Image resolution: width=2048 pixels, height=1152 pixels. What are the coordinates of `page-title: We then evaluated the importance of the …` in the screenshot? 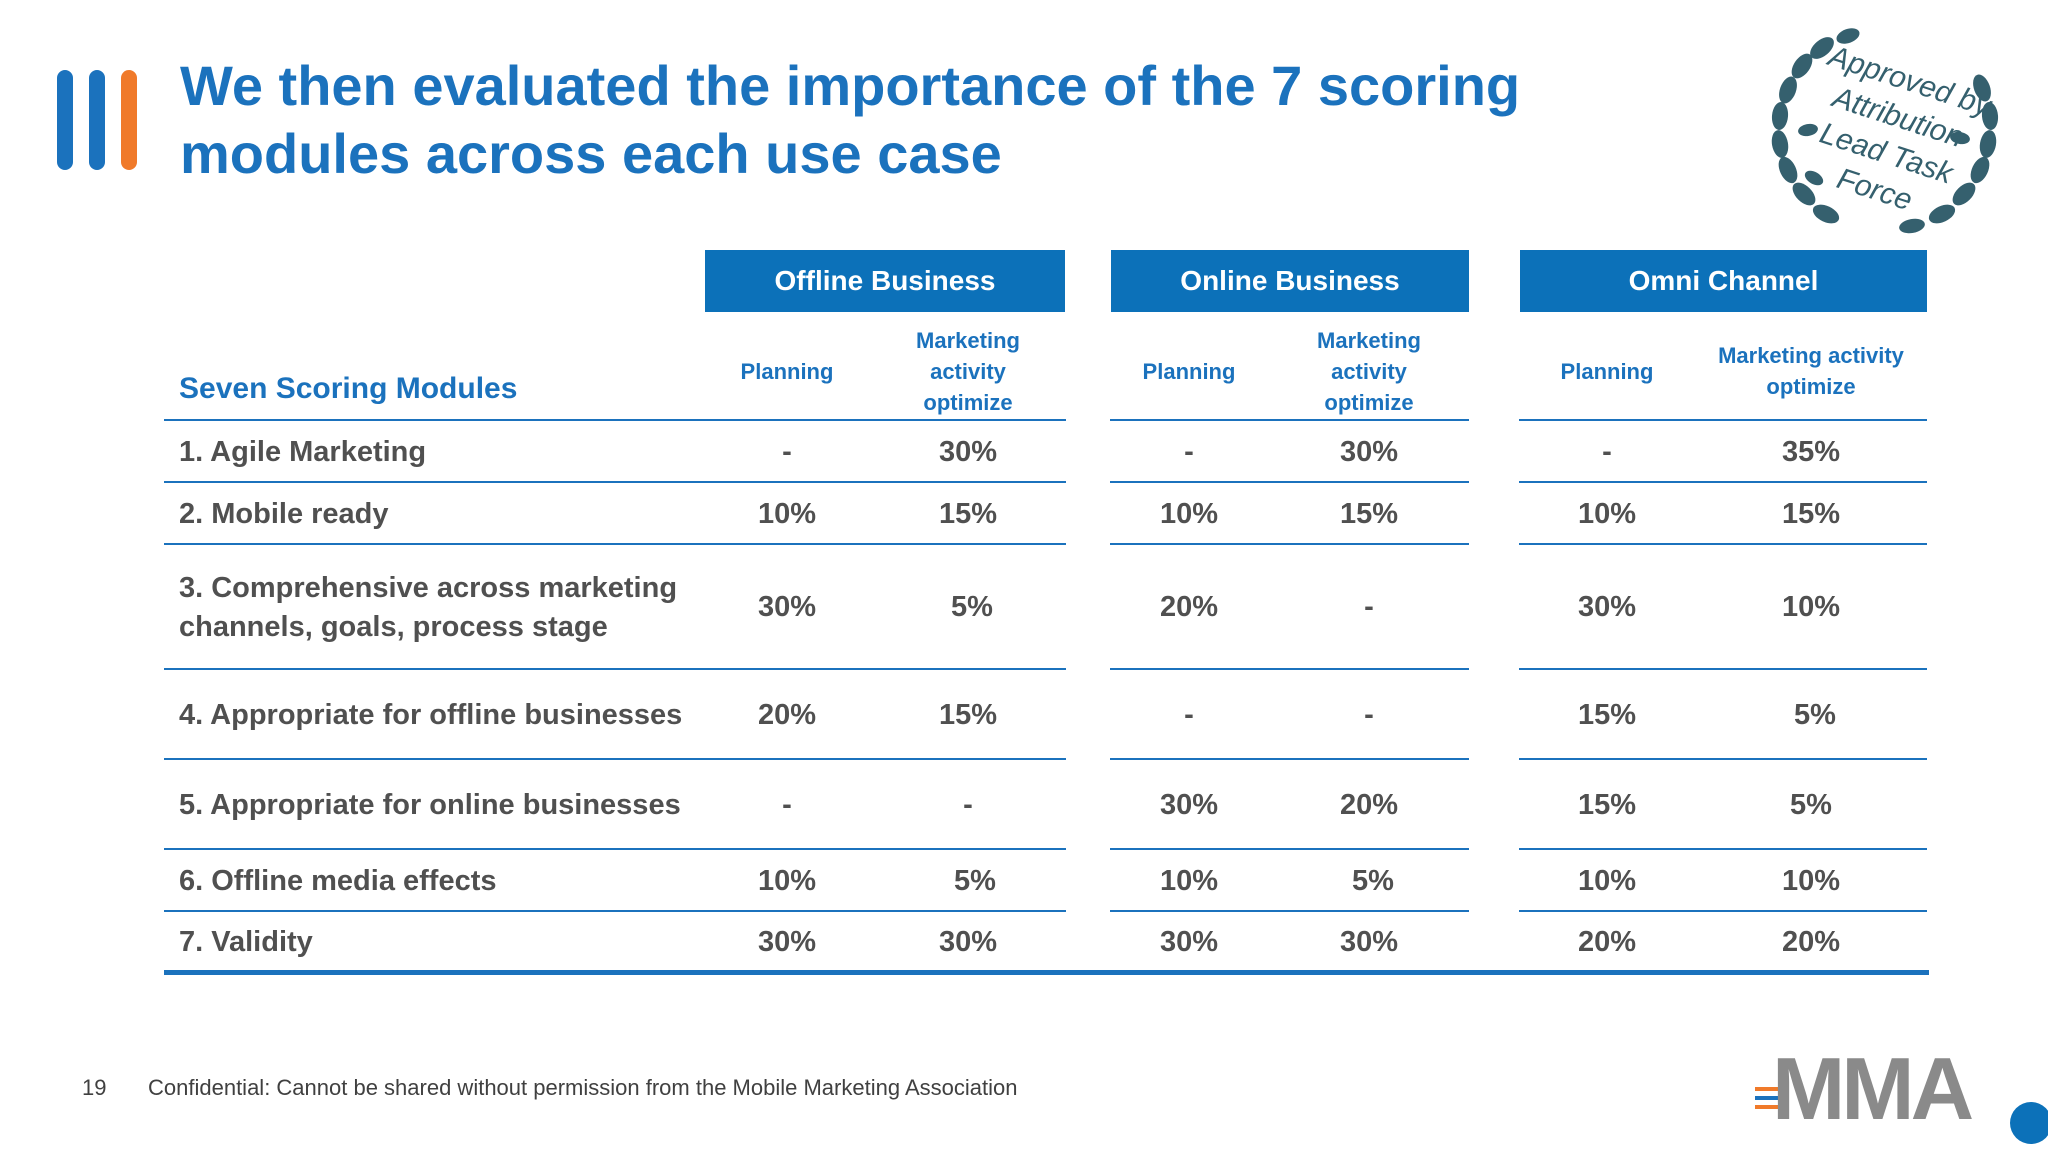 It's located at (850, 119).